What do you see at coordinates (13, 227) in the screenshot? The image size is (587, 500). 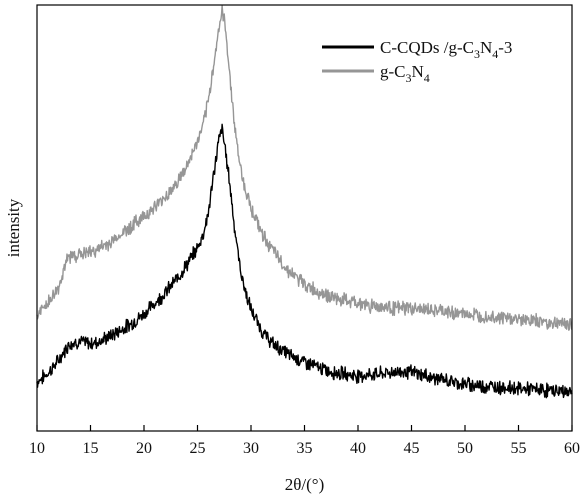 I see `y-axis-title: intensity` at bounding box center [13, 227].